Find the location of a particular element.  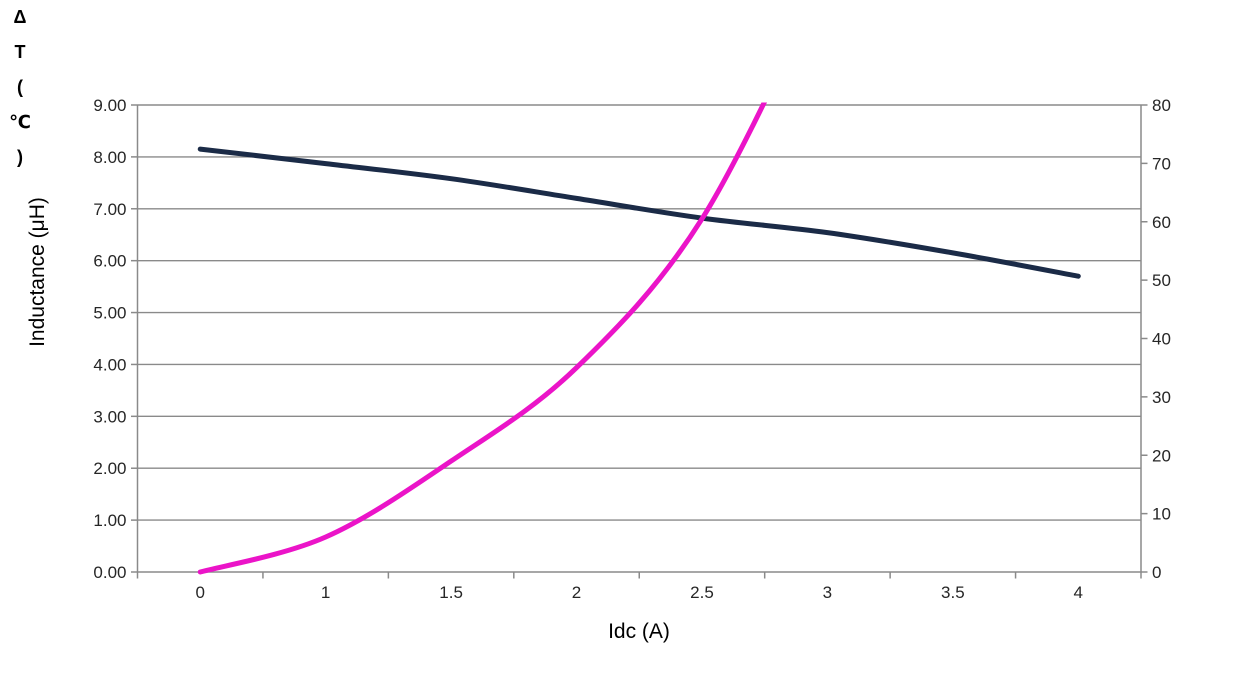

y-axis-right-title-char: ( is located at coordinates (20, 87).